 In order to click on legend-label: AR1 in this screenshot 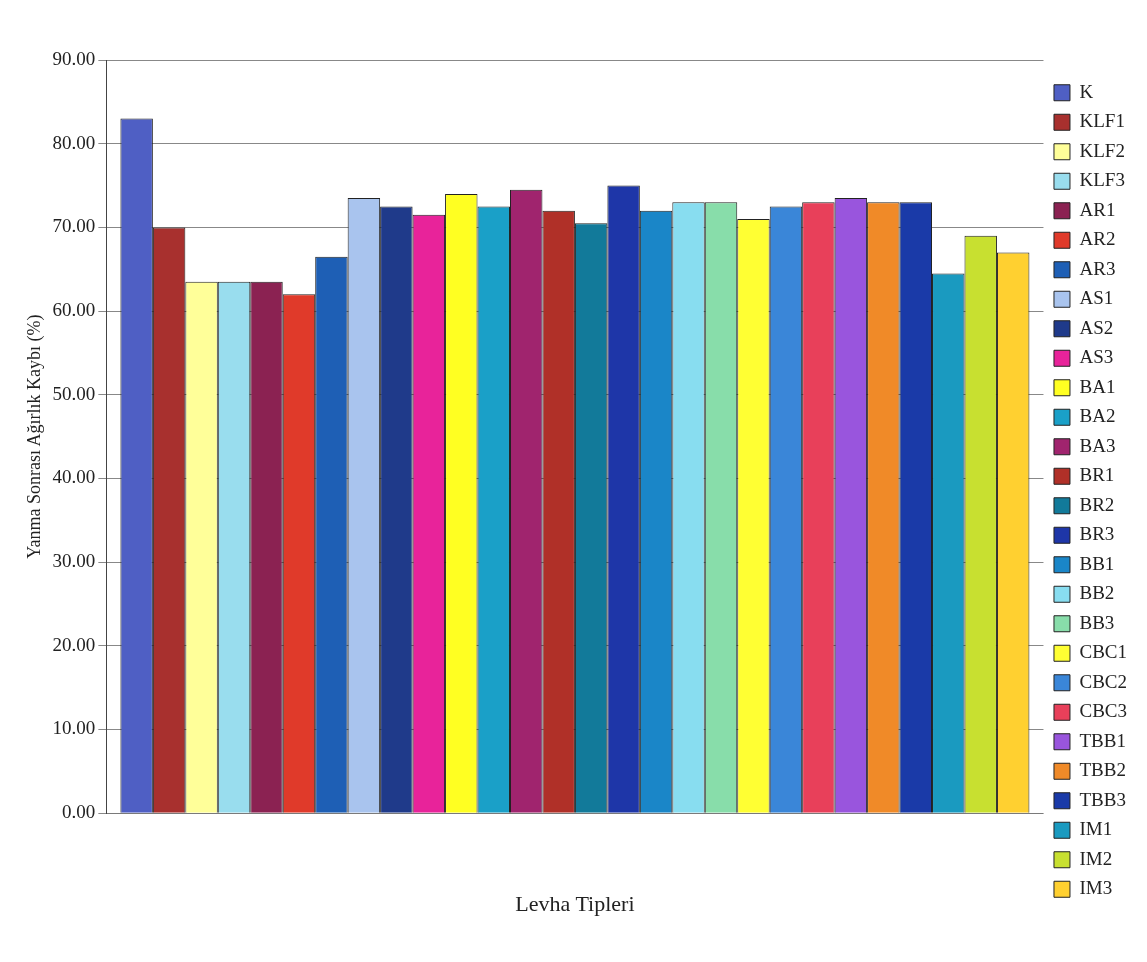, I will do `click(1097, 209)`.